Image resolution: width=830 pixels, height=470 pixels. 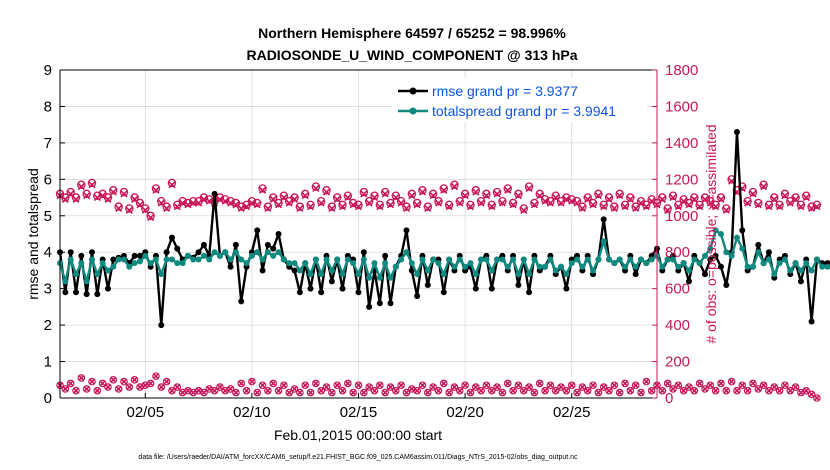 What do you see at coordinates (572, 412) in the screenshot?
I see `x-tick-label: 02/25` at bounding box center [572, 412].